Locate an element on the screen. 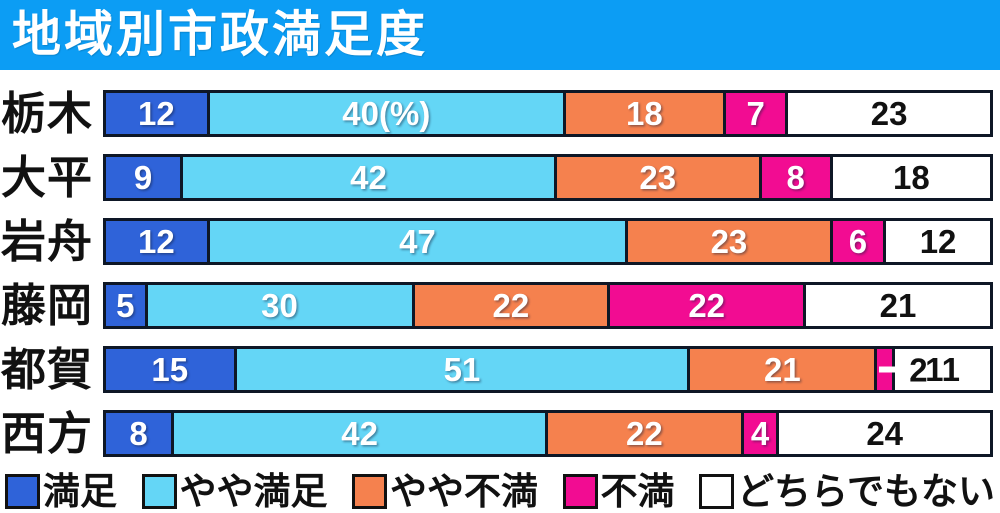 This screenshot has height=513, width=1000. value-label: 7 is located at coordinates (755, 113).